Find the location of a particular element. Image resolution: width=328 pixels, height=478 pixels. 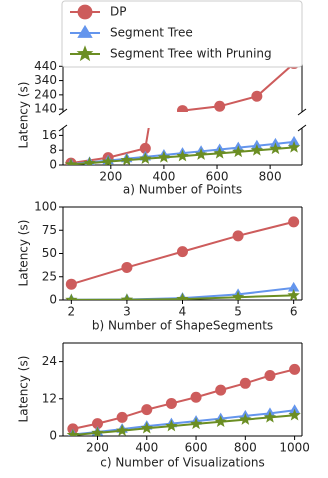

x-axis-label: c) Number of Visualizations is located at coordinates (182, 463).